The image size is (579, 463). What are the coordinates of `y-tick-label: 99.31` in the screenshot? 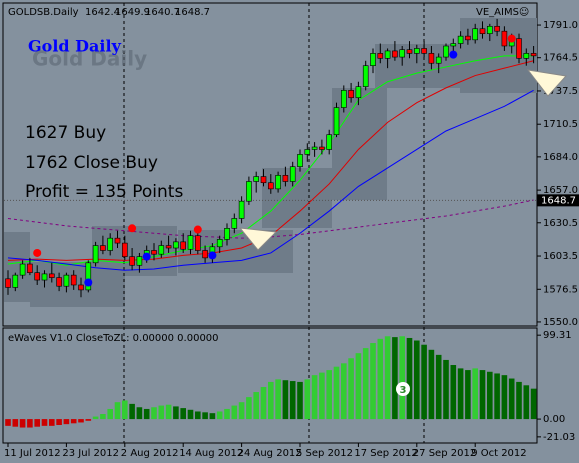 It's located at (557, 335).